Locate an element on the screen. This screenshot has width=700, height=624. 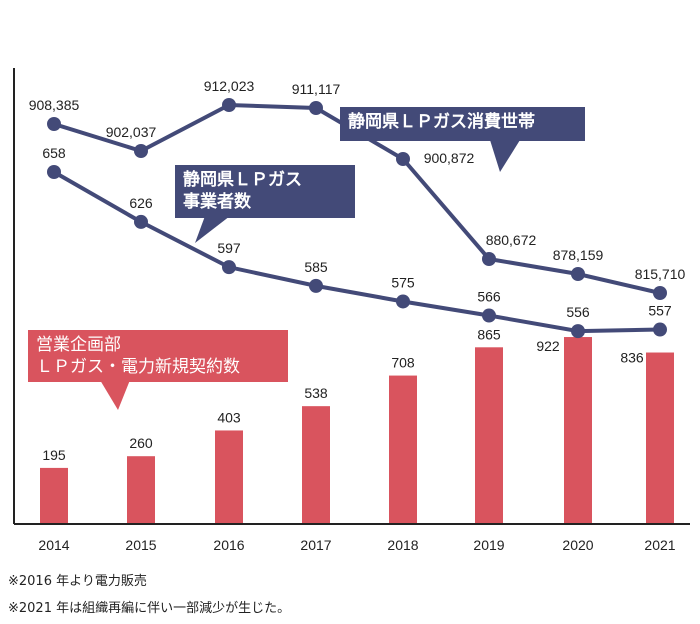
households-data-label: 908,385 is located at coordinates (54, 105).